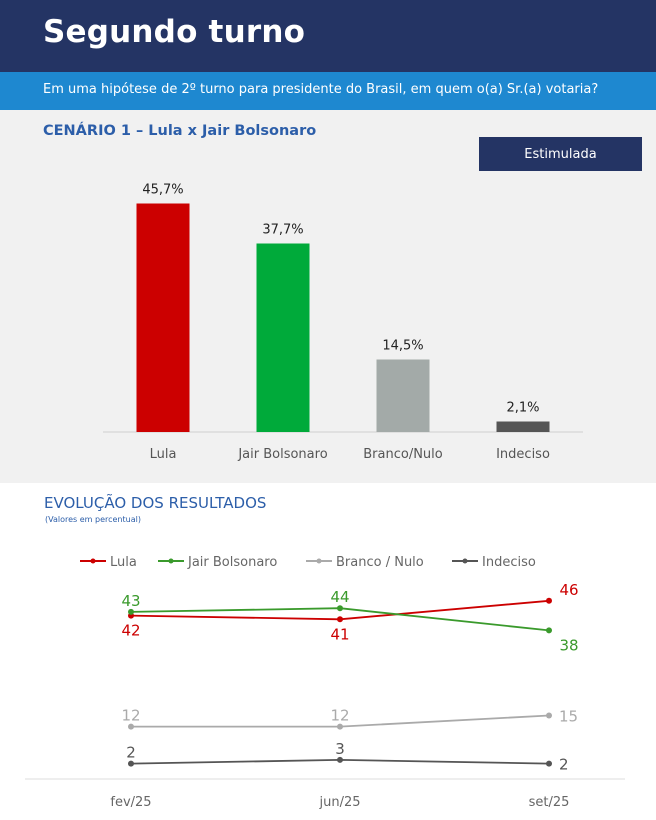 The width and height of the screenshot is (656, 820). What do you see at coordinates (568, 645) in the screenshot?
I see `point-label-jair-bolsonaro-set-25: 38` at bounding box center [568, 645].